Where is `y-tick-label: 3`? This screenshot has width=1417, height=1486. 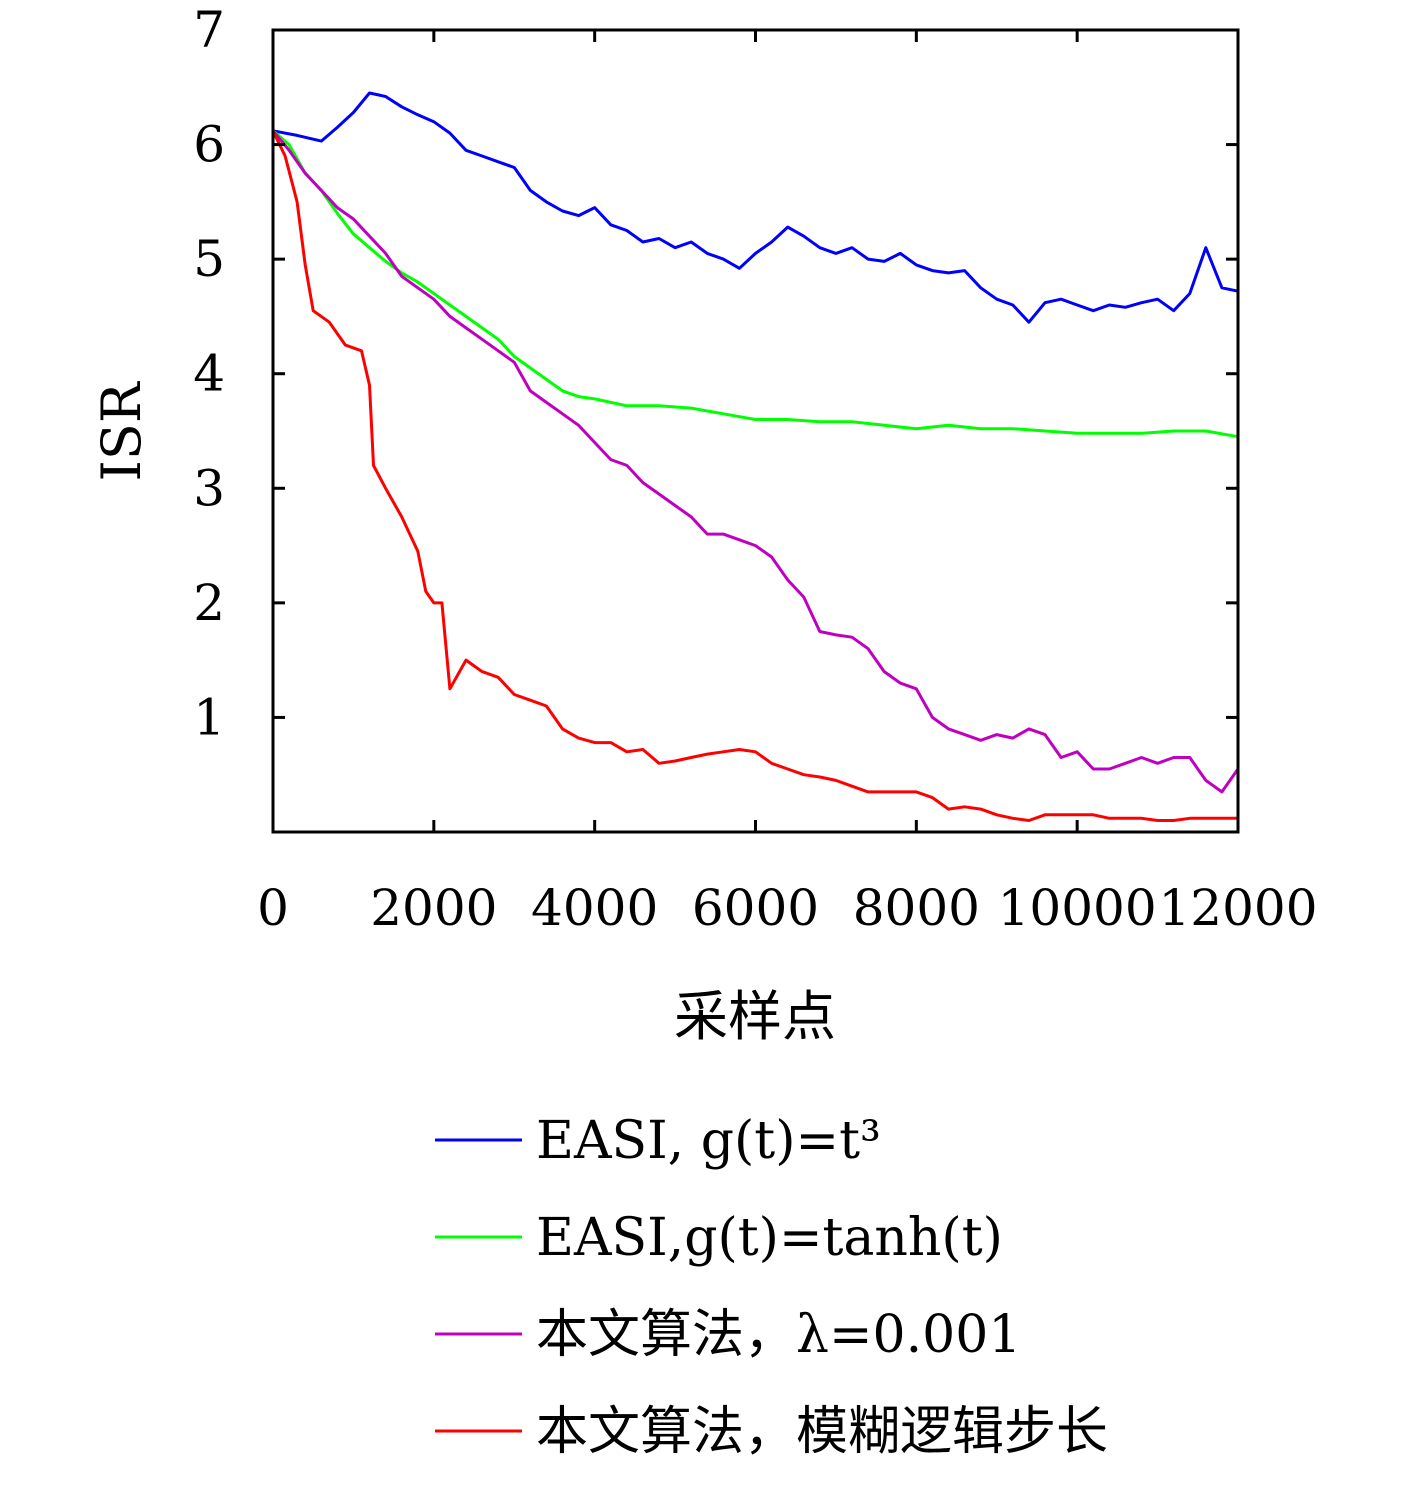
y-tick-label: 3 is located at coordinates (209, 488).